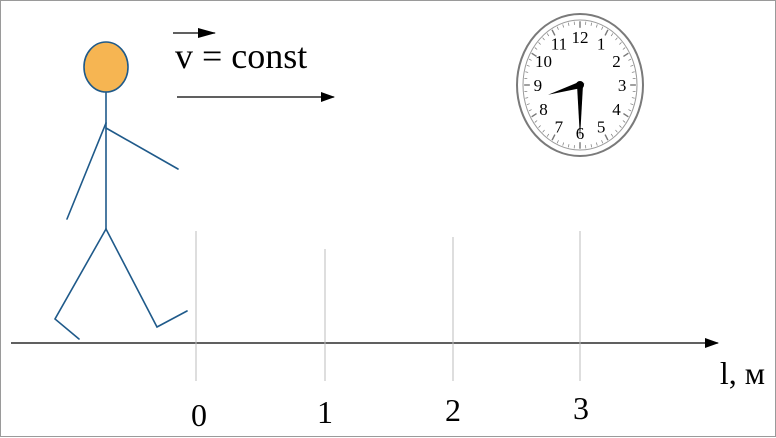 Image resolution: width=776 pixels, height=438 pixels. I want to click on clock-number: 3, so click(622, 85).